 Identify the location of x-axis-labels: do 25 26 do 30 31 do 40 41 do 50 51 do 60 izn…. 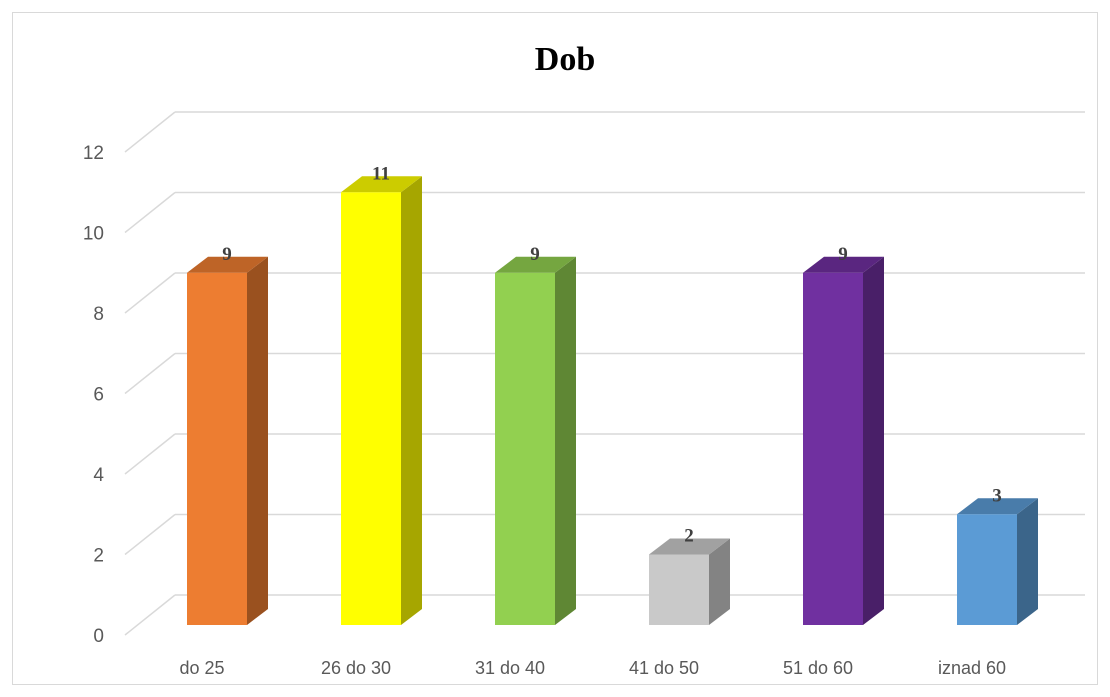
(592, 668).